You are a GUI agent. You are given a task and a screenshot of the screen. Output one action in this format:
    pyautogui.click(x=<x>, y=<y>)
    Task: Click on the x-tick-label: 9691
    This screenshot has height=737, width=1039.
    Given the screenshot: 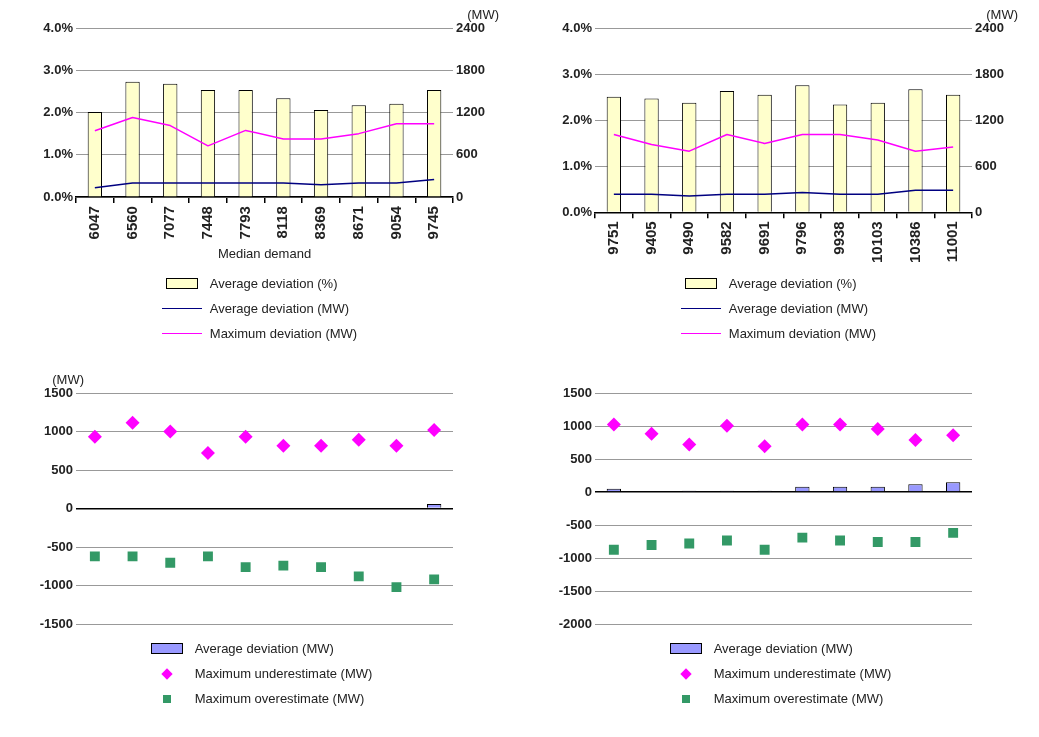 What is the action you would take?
    pyautogui.click(x=763, y=238)
    